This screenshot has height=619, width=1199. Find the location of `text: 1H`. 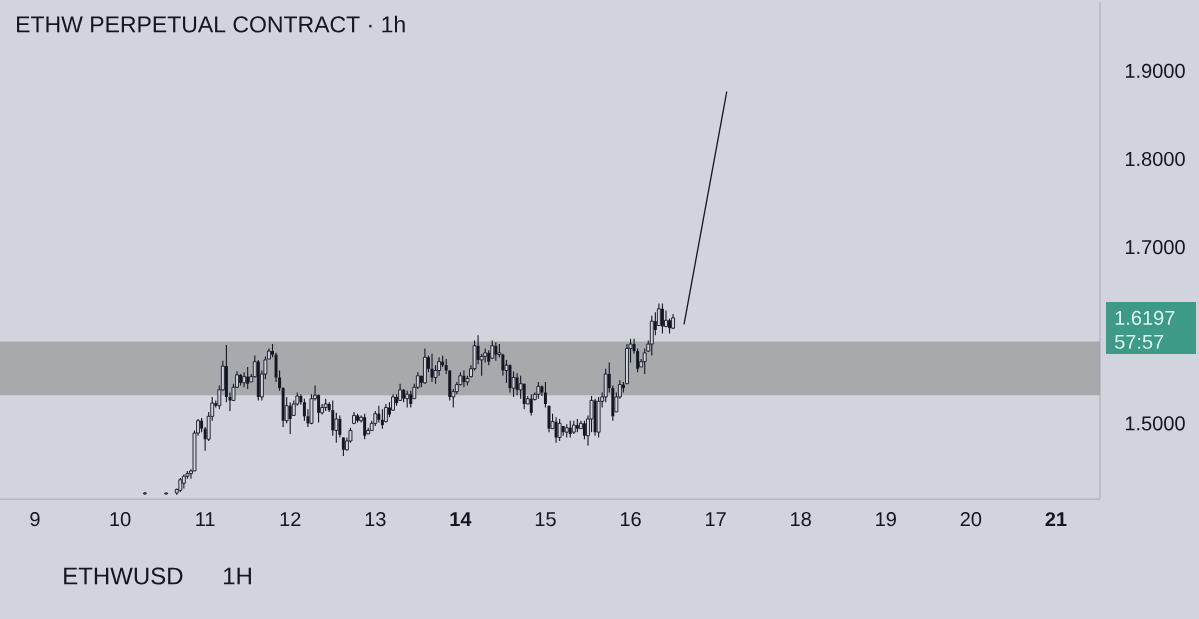

text: 1H is located at coordinates (237, 576).